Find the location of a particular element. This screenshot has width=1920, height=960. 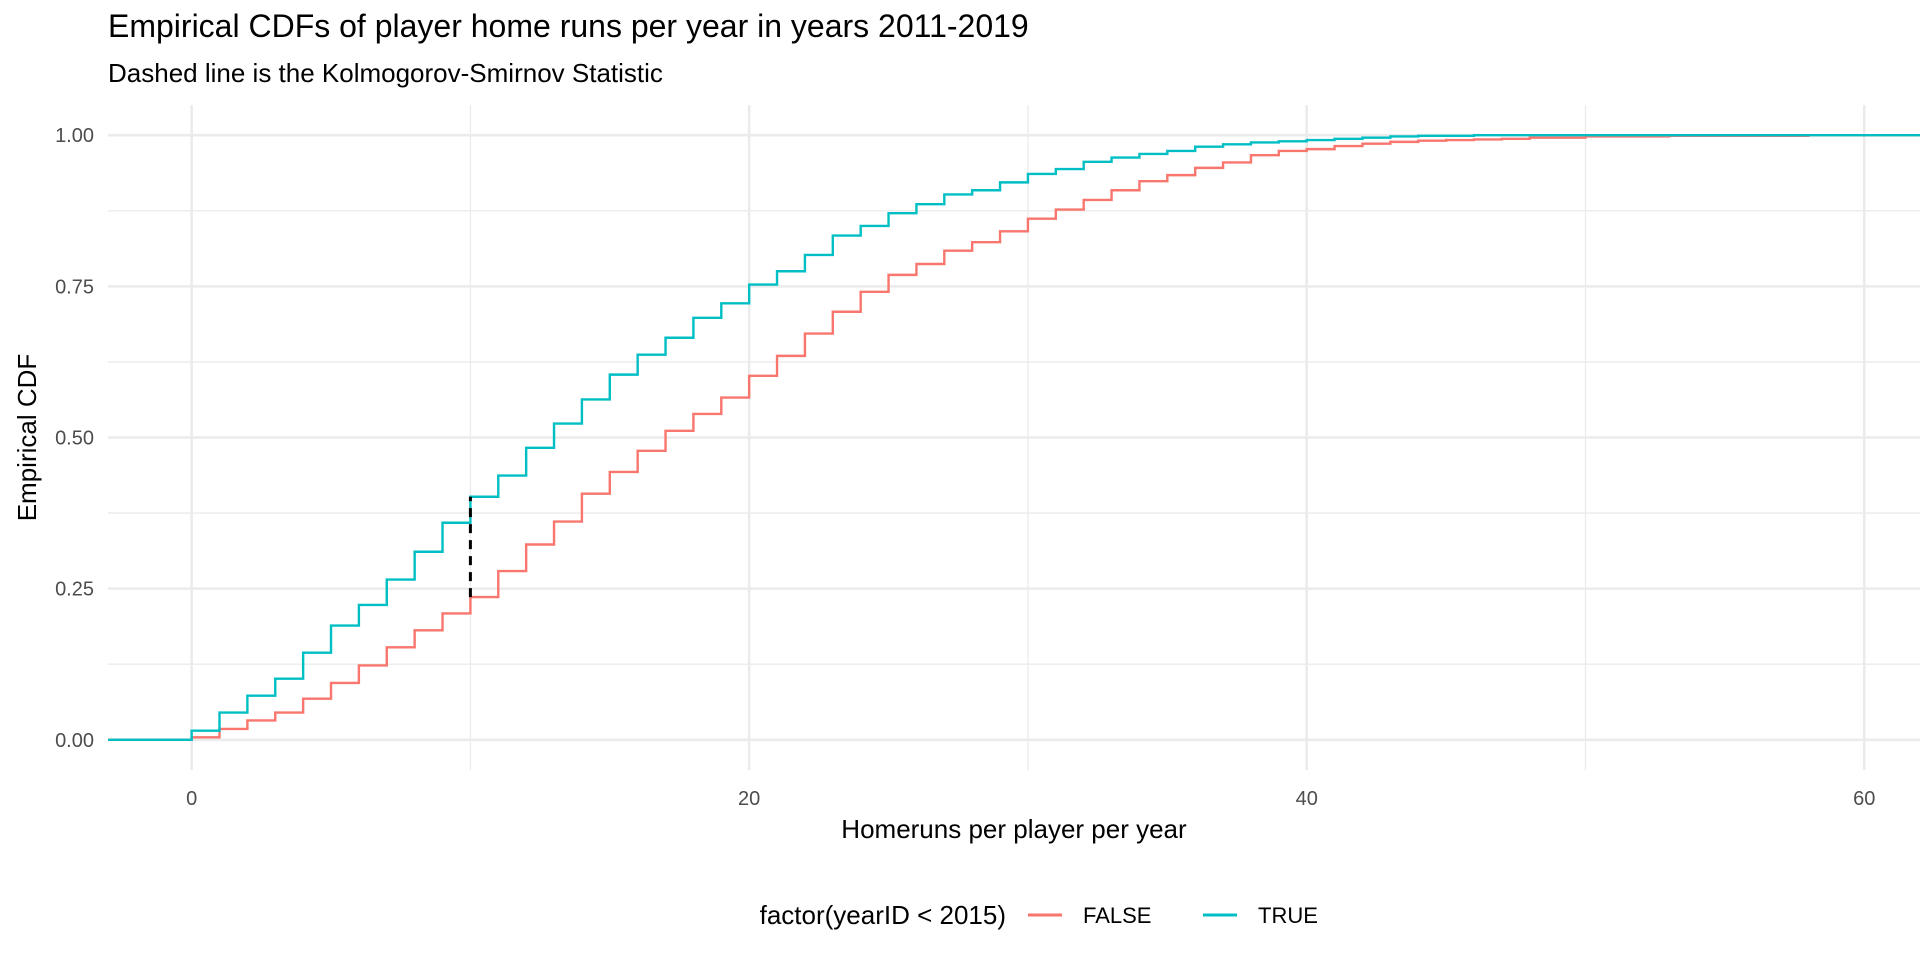

x-tick-label: 0 is located at coordinates (191, 799).